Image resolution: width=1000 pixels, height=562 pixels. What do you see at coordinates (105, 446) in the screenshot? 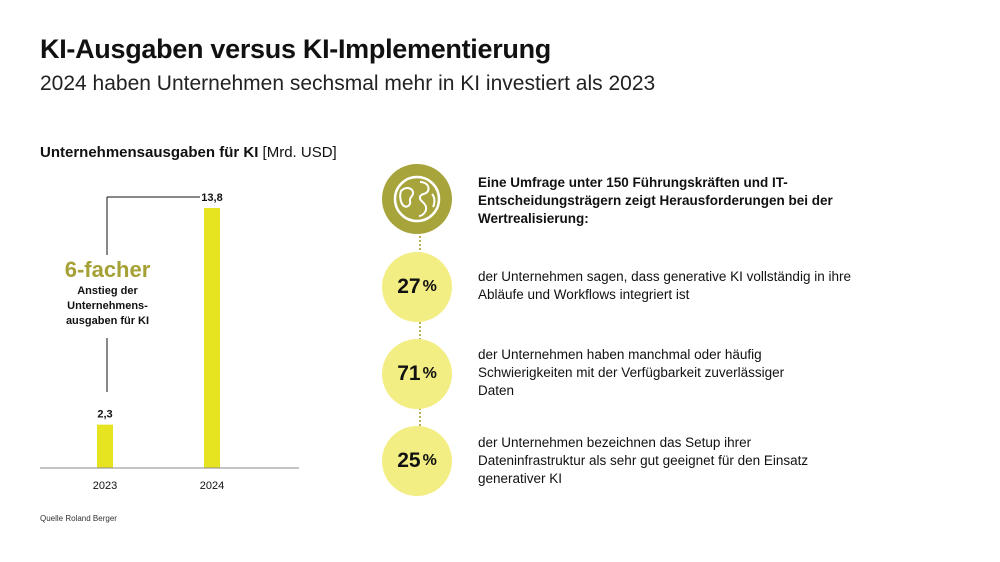
I see `bar-2023` at bounding box center [105, 446].